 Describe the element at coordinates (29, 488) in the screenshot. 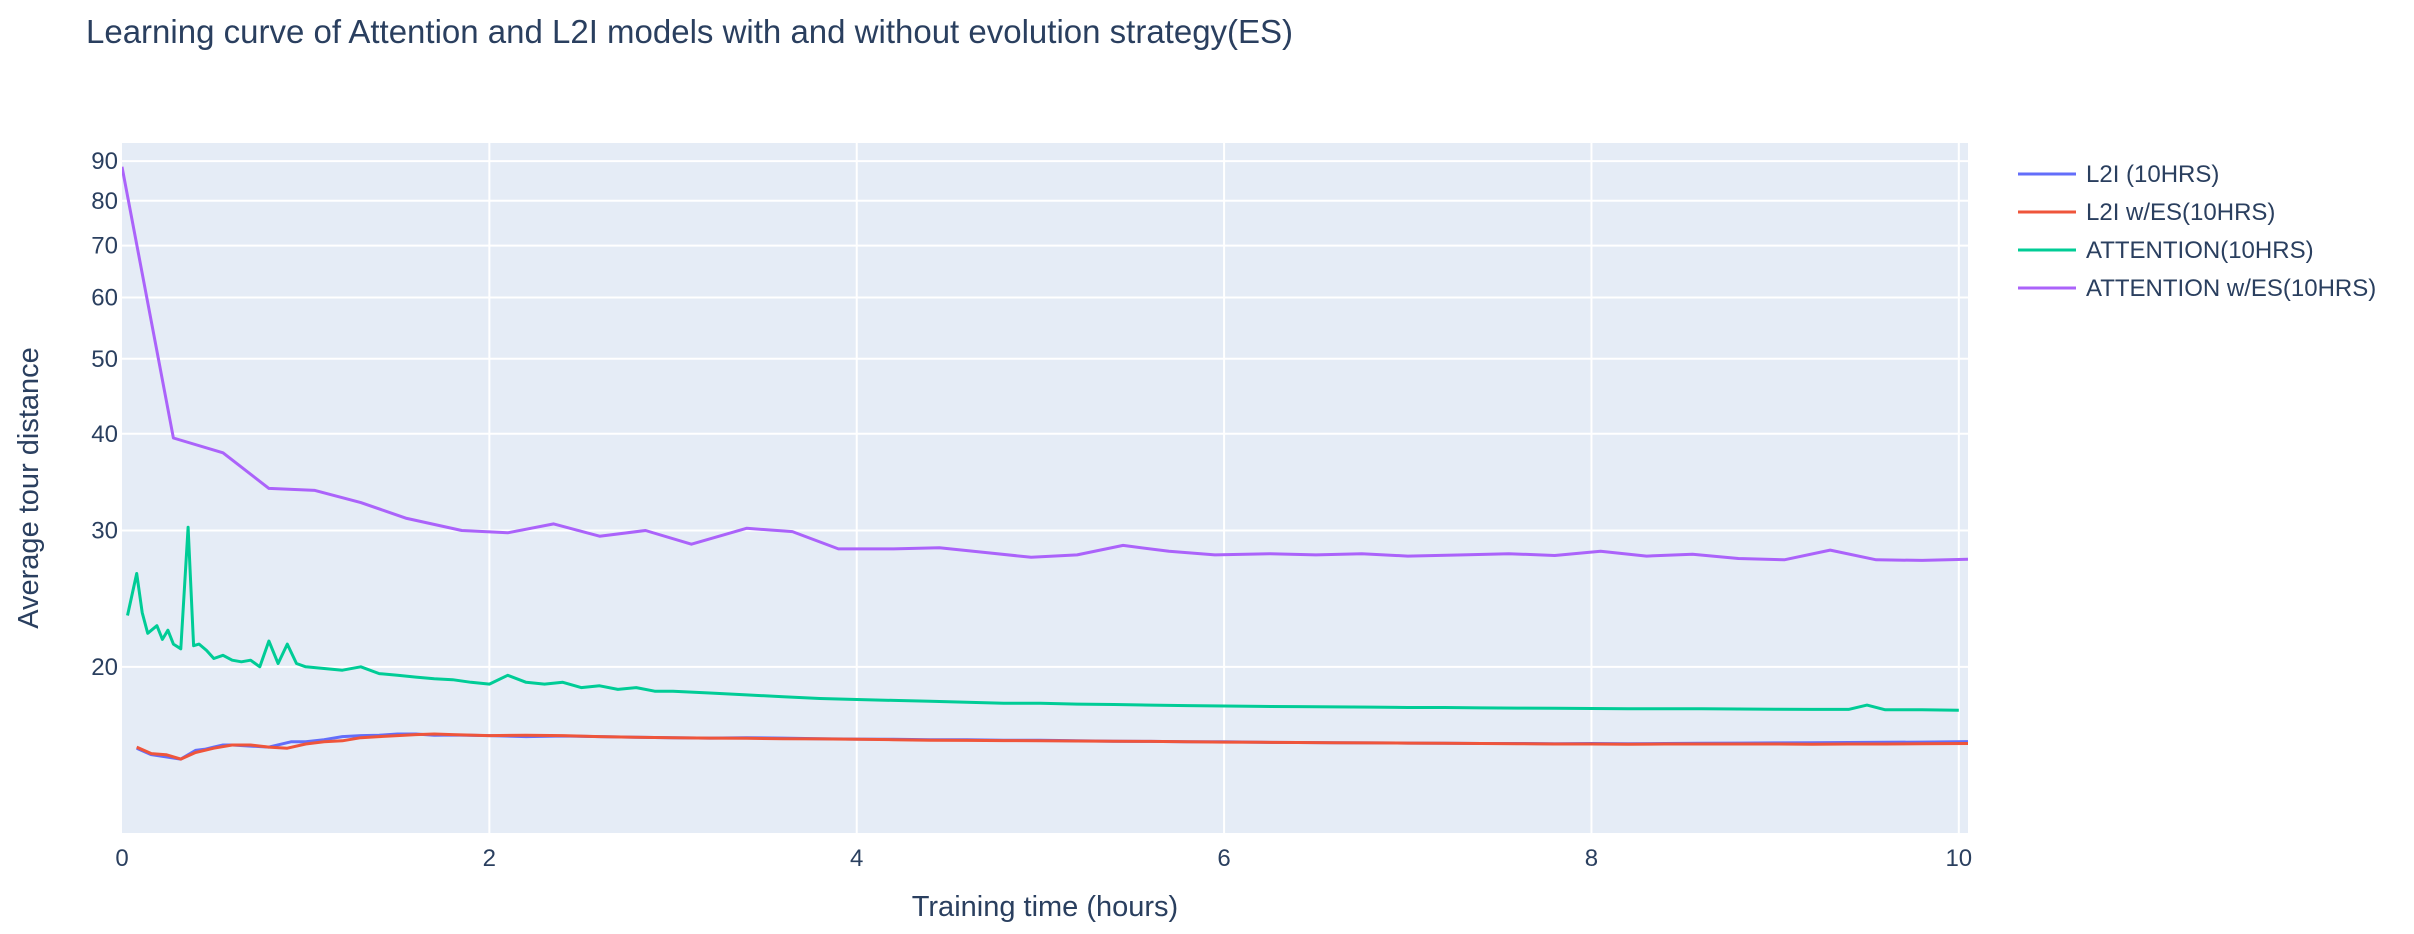

I see `y-axis-title: Average tour distance` at that location.